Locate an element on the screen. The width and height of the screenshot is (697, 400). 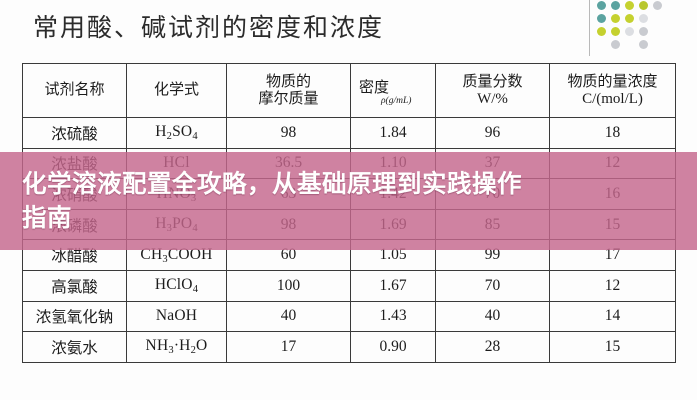
col-header-molar-mass: 物质的 摩尔质量 is located at coordinates (288, 90).